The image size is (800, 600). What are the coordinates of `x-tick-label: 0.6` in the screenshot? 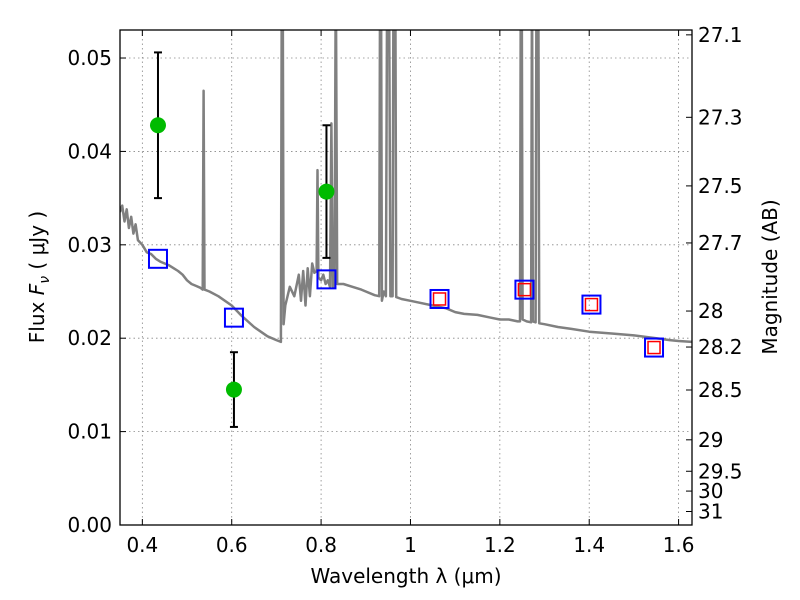 It's located at (232, 545).